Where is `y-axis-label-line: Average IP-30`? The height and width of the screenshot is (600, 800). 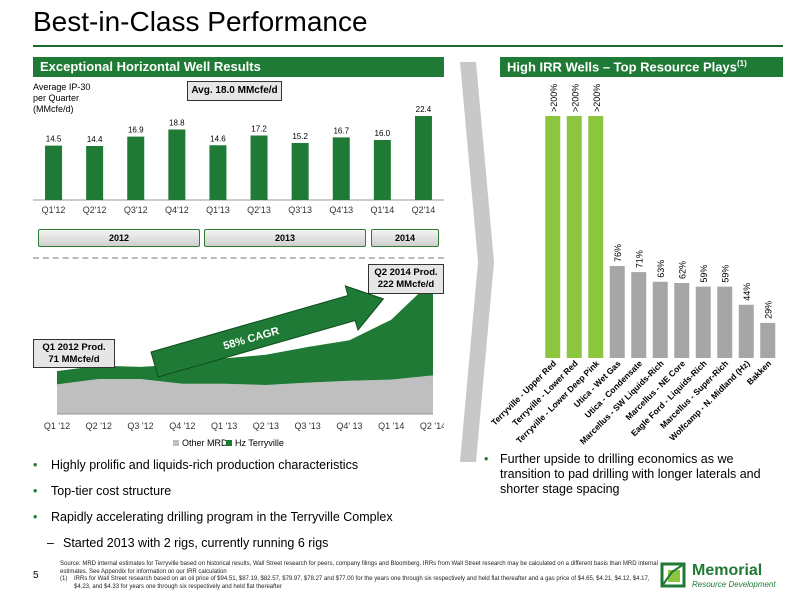 y-axis-label-line: Average IP-30 is located at coordinates (62, 87).